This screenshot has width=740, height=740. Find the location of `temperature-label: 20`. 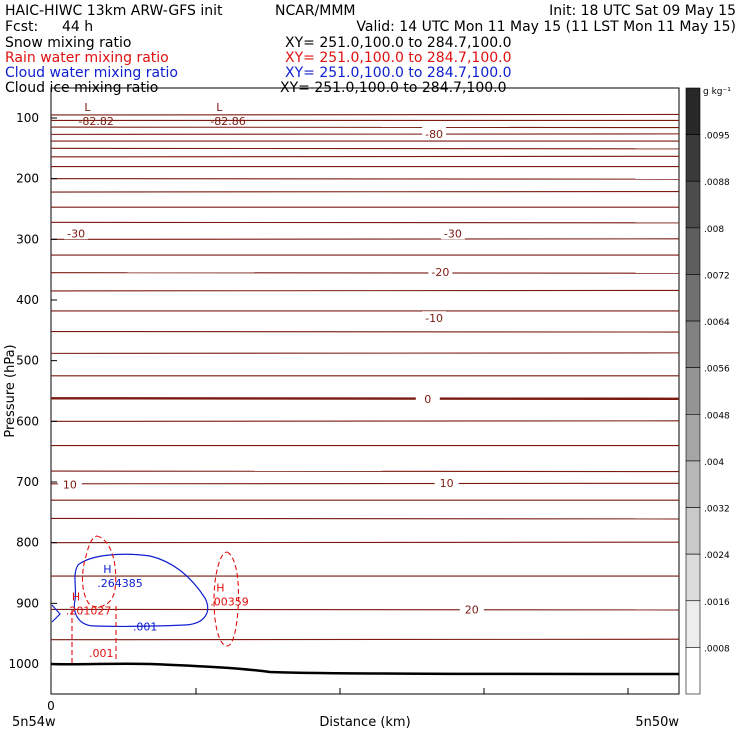

temperature-label: 20 is located at coordinates (472, 609).